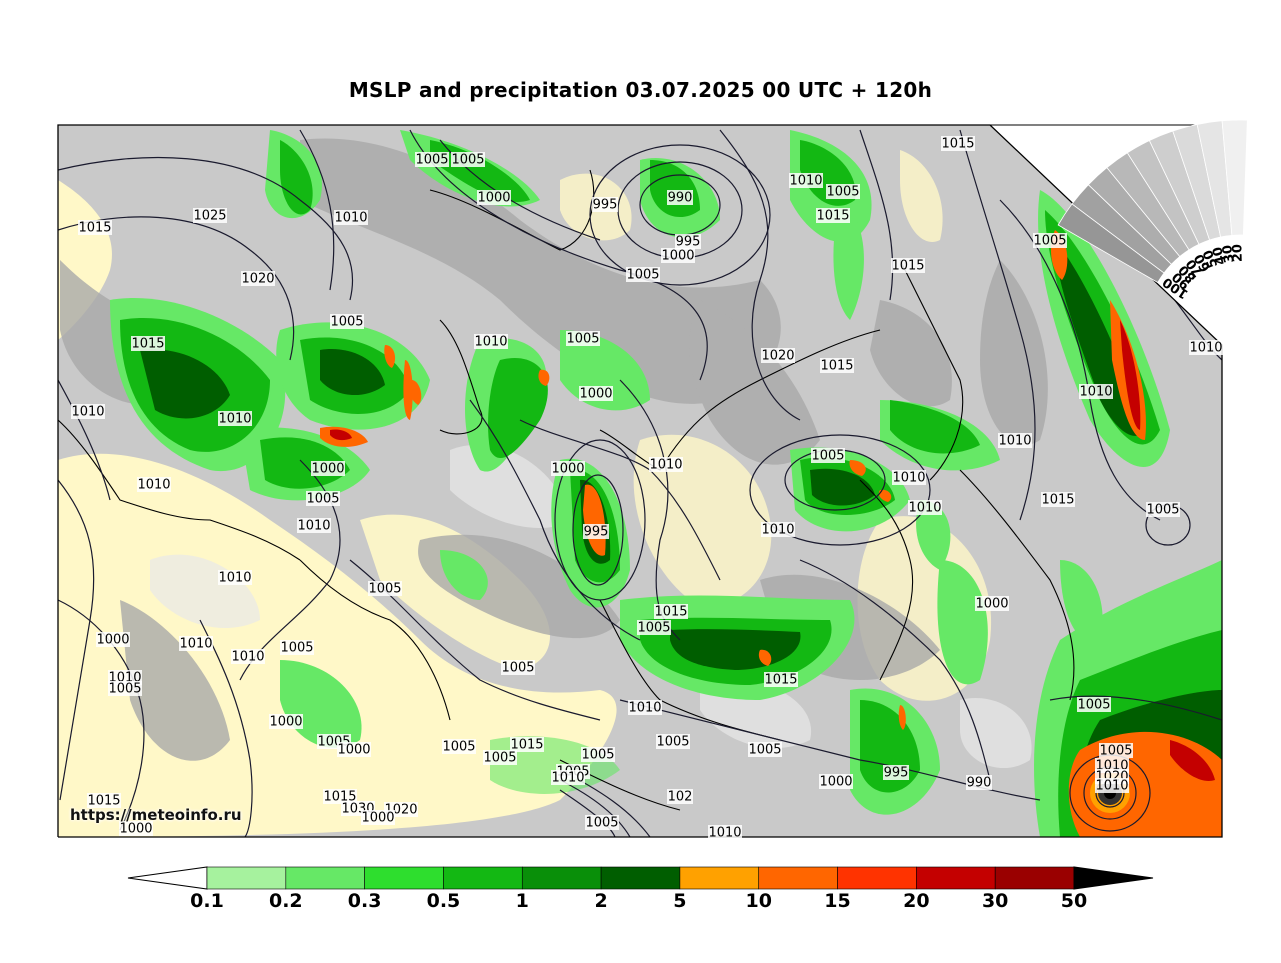 The image size is (1281, 963). I want to click on isobar-label-text: 990, so click(979, 783).